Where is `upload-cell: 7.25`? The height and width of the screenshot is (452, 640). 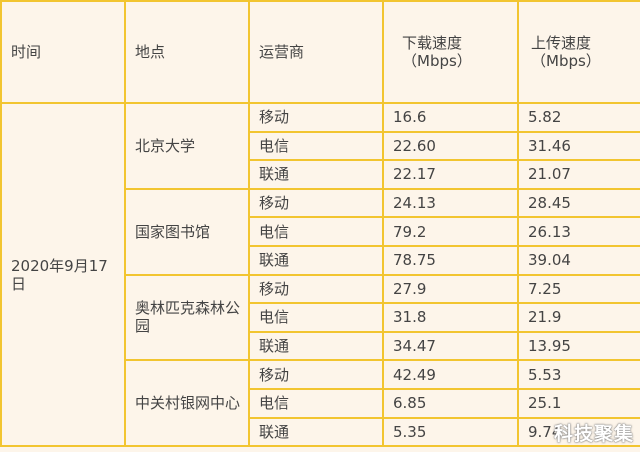 upload-cell: 7.25 is located at coordinates (578, 289).